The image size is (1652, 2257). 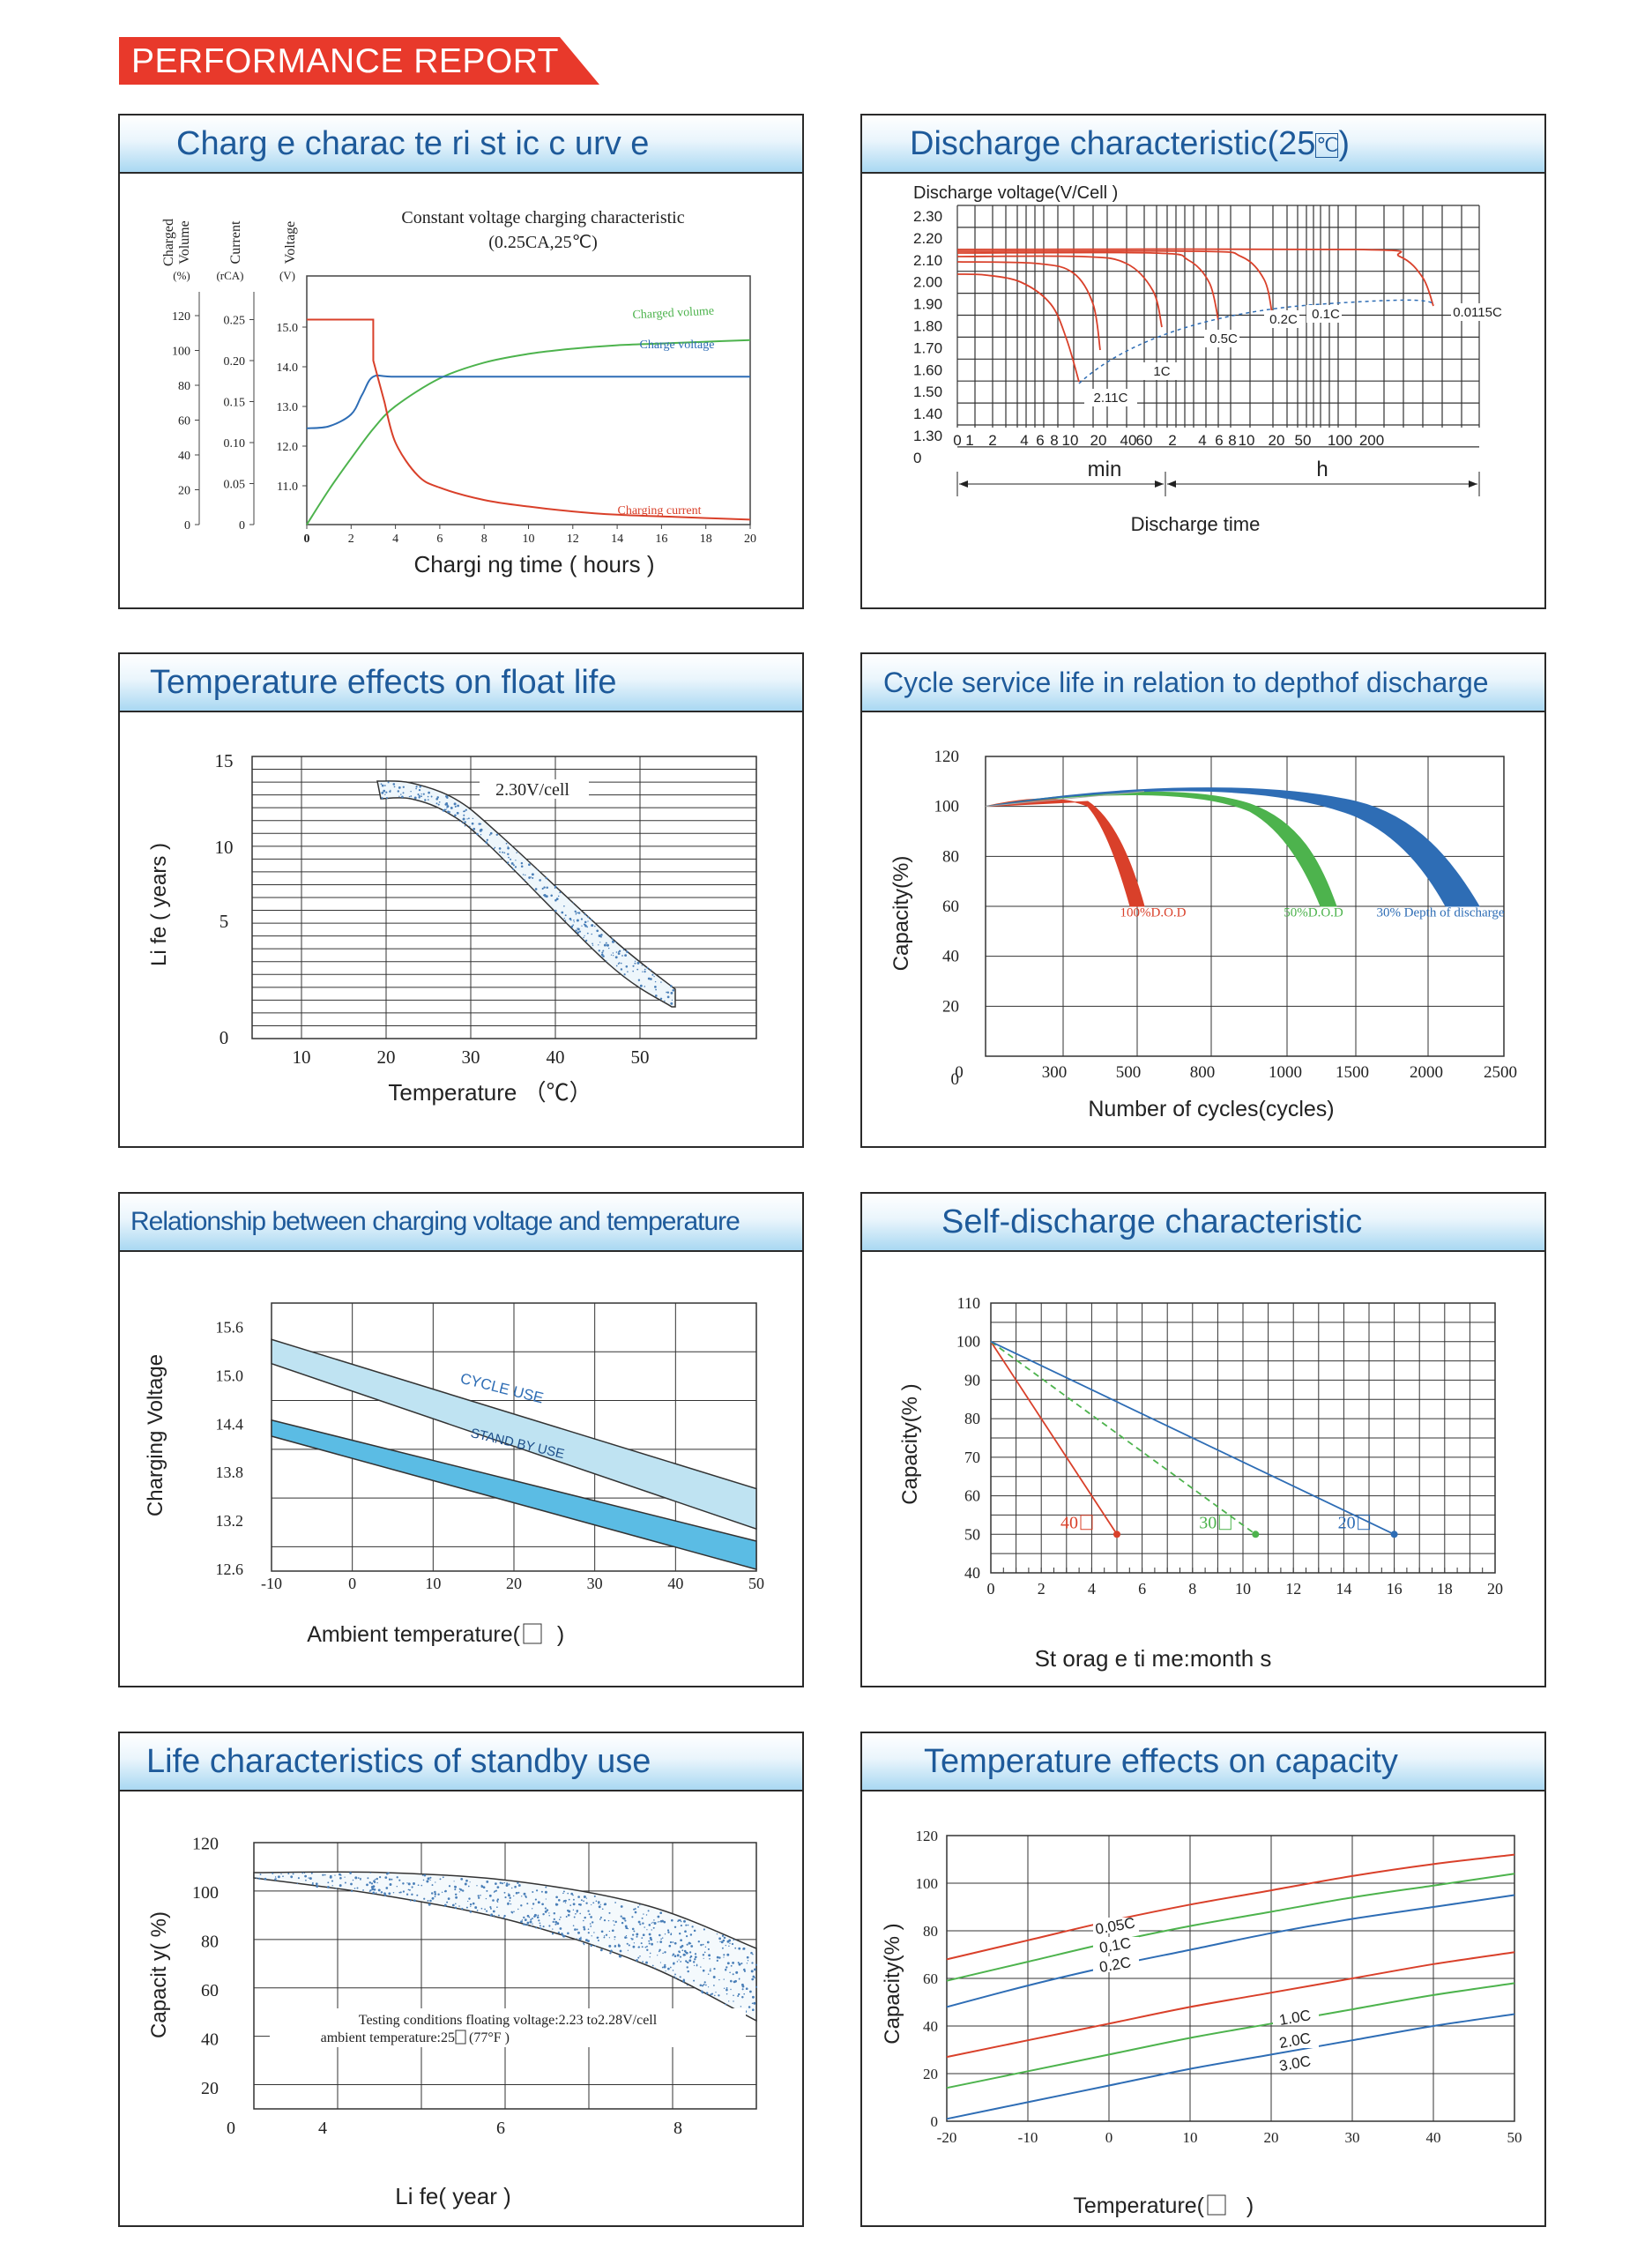 I want to click on series-charged-volume, so click(x=528, y=432).